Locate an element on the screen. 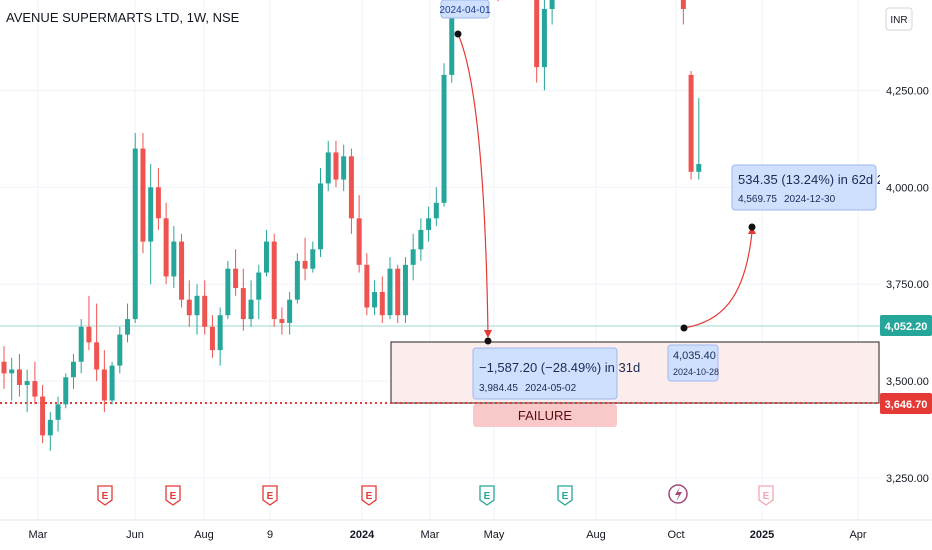  start-date-label: 2024-04-01 is located at coordinates (465, 9).